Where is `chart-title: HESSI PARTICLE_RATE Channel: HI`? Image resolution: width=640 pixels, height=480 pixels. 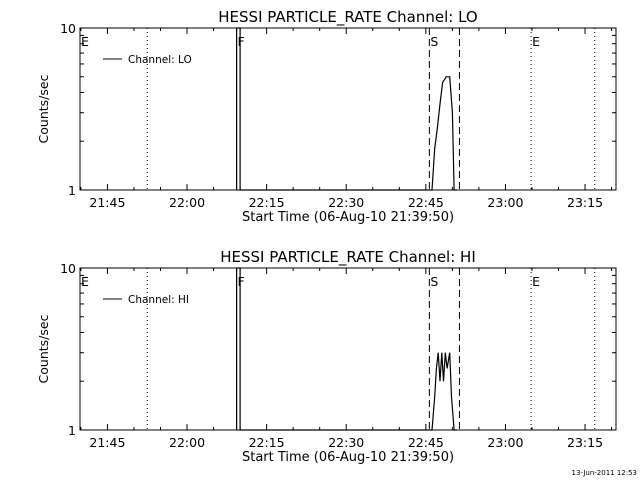
chart-title: HESSI PARTICLE_RATE Channel: HI is located at coordinates (348, 257).